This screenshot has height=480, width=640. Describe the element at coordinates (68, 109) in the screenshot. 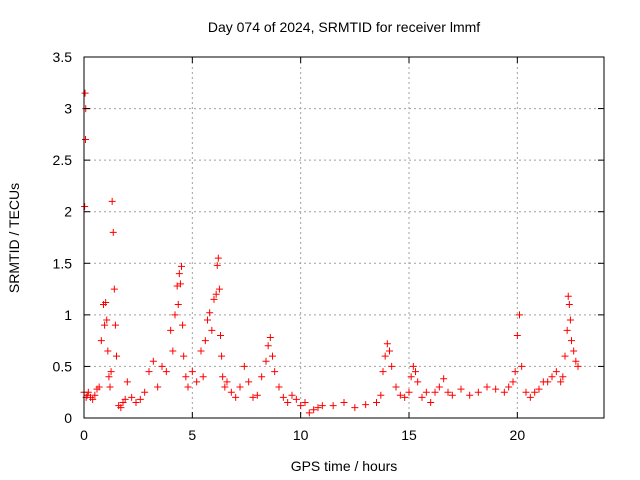

I see `y-tick-label: 3` at that location.